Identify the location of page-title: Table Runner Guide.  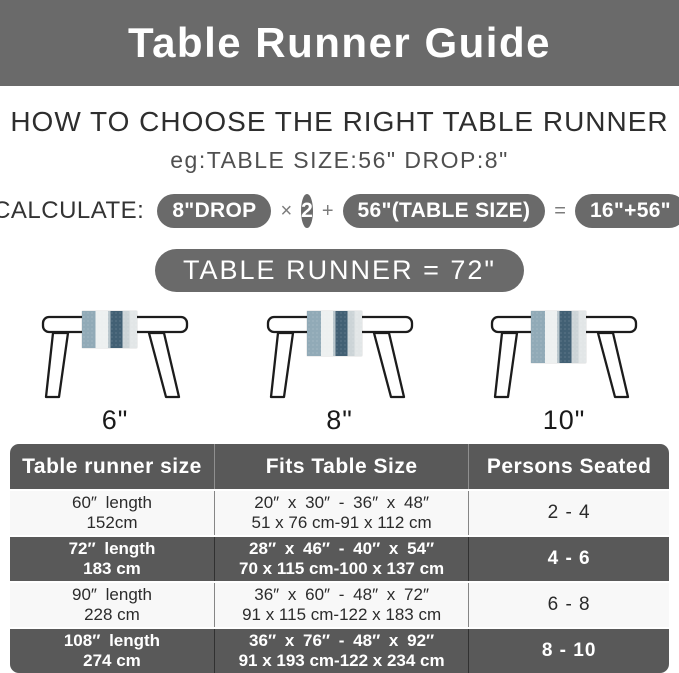
(339, 42).